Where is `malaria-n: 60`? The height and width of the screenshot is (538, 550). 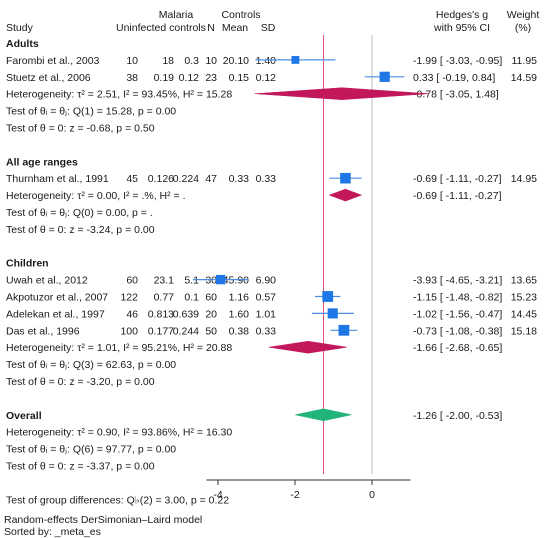 malaria-n: 60 is located at coordinates (132, 281).